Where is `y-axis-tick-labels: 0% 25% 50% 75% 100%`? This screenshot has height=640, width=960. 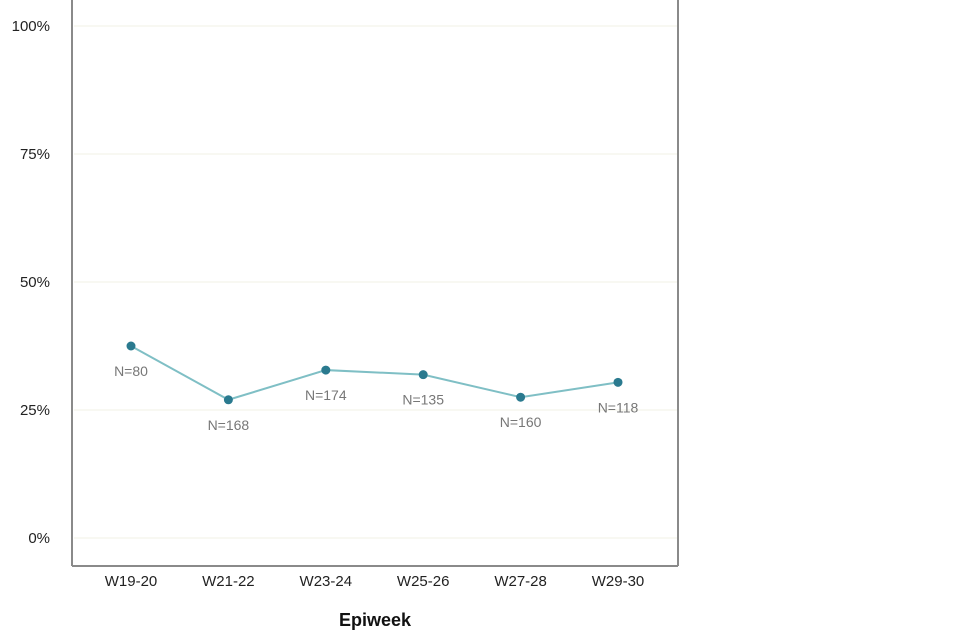
y-axis-tick-labels: 0% 25% 50% 75% 100% is located at coordinates (31, 282).